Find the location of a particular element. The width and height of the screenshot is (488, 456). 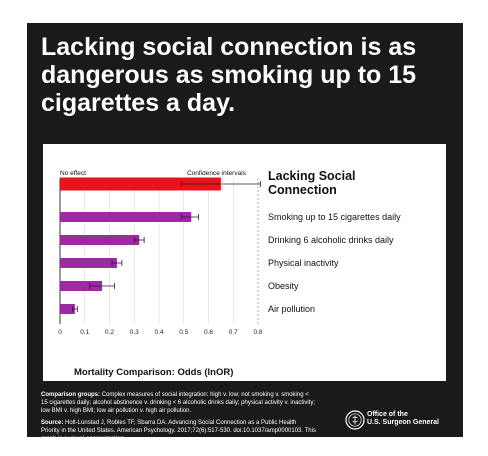

organization-line-2: U.S. Surgeon General is located at coordinates (403, 422).